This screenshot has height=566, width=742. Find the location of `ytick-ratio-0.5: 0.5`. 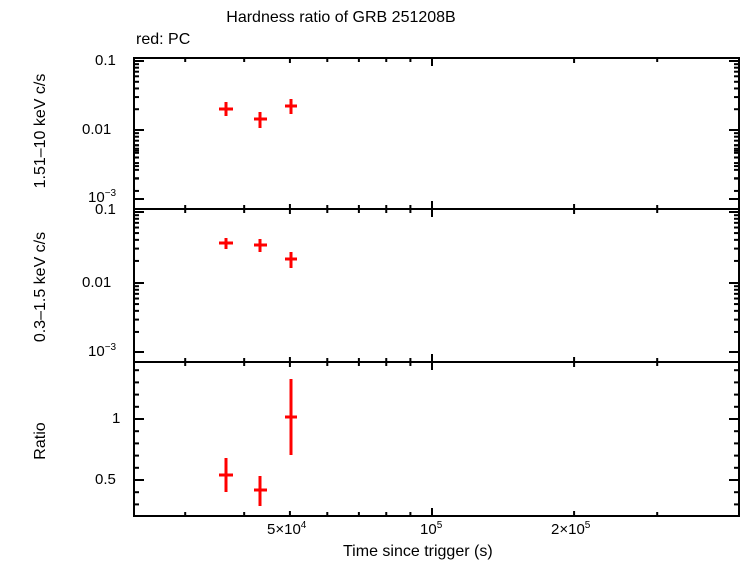

ytick-ratio-0.5: 0.5 is located at coordinates (105, 479).